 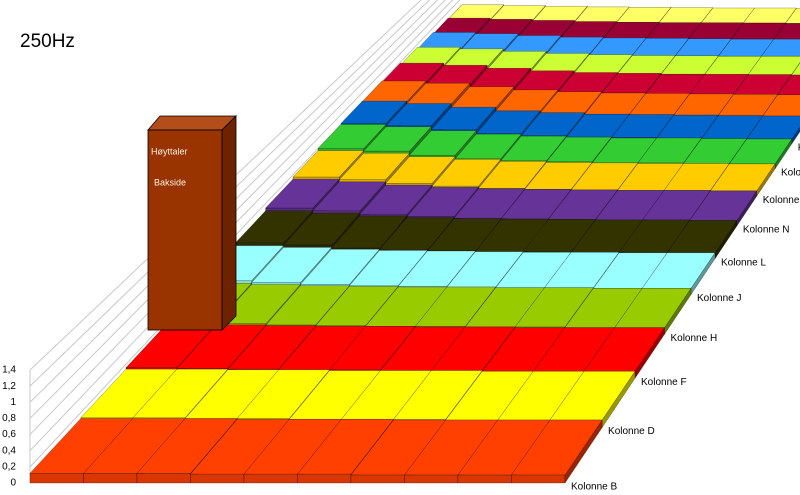 What do you see at coordinates (9, 418) in the screenshot?
I see `y-tick-label: 0,8` at bounding box center [9, 418].